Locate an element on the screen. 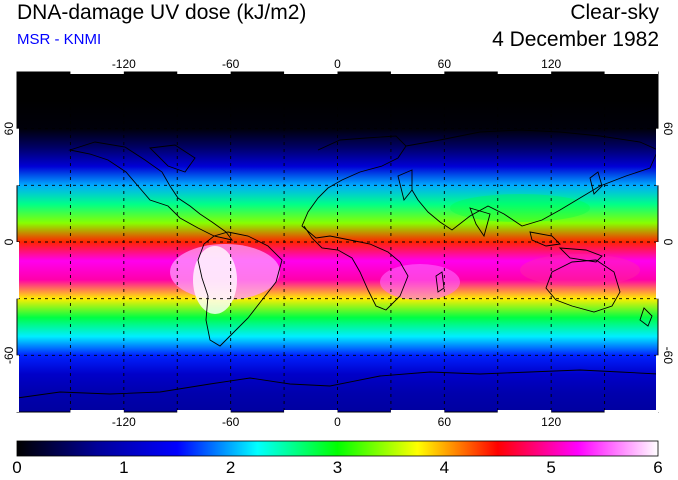  hotspot-australia is located at coordinates (580, 270).